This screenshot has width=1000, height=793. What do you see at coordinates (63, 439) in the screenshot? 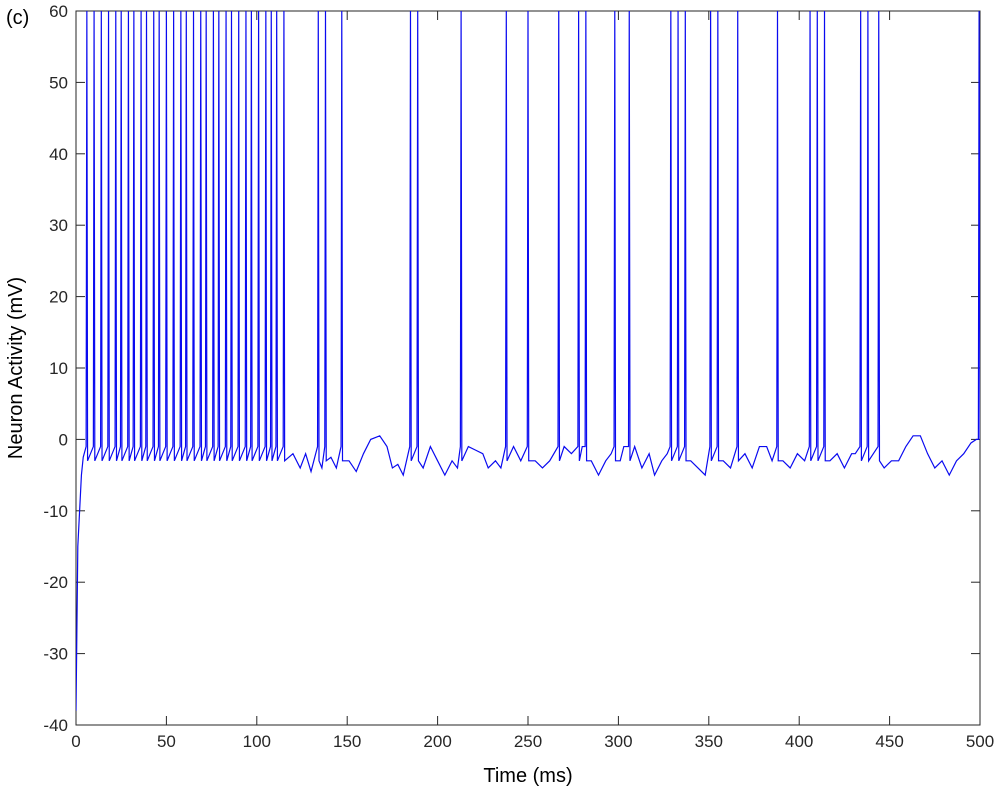
I see `y-tick-label: 0` at bounding box center [63, 439].